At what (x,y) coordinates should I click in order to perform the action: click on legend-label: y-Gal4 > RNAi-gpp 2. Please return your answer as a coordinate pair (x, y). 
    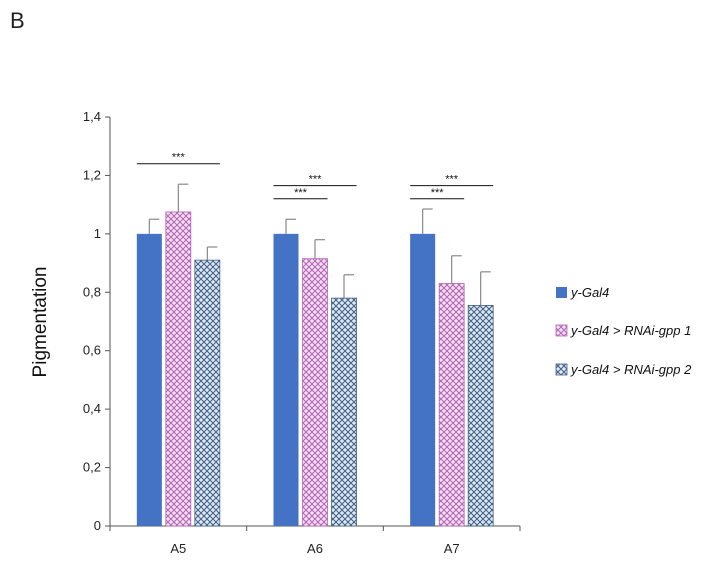
    Looking at the image, I should click on (631, 369).